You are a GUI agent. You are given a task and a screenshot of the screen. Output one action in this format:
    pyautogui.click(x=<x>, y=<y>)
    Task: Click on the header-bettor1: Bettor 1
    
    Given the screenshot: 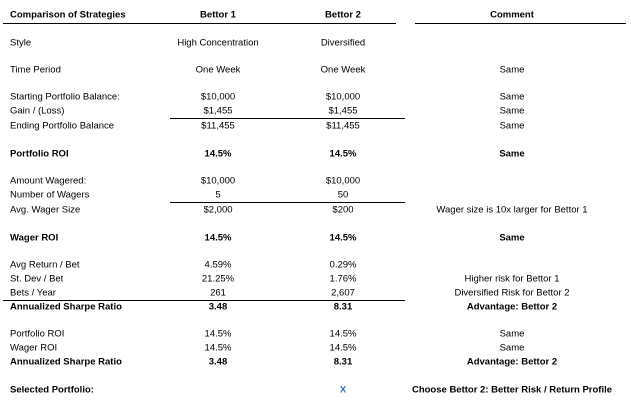 What is the action you would take?
    pyautogui.click(x=218, y=15)
    